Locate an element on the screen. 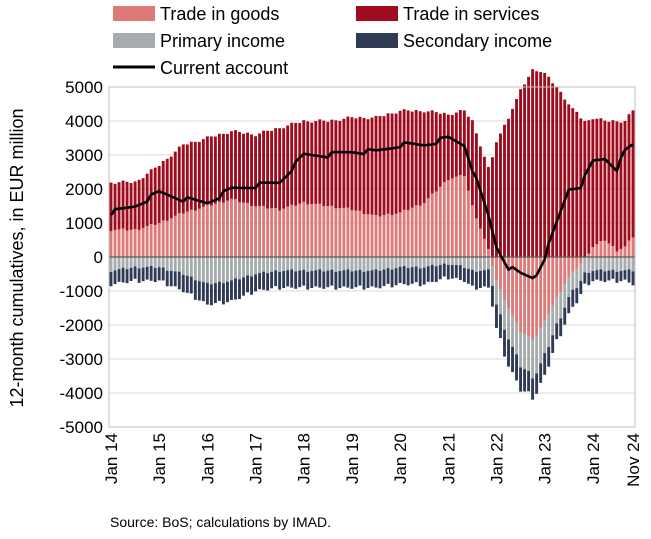 This screenshot has width=651, height=539. y-tick-label: 1000 is located at coordinates (84, 223).